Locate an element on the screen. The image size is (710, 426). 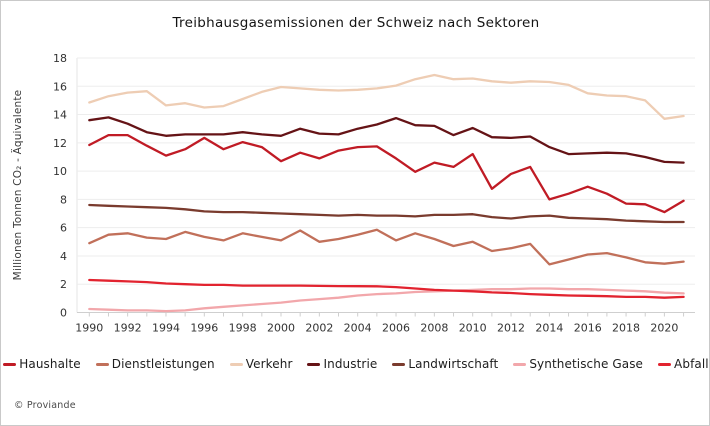
y-tick-label: 12 is located at coordinates (60, 143).